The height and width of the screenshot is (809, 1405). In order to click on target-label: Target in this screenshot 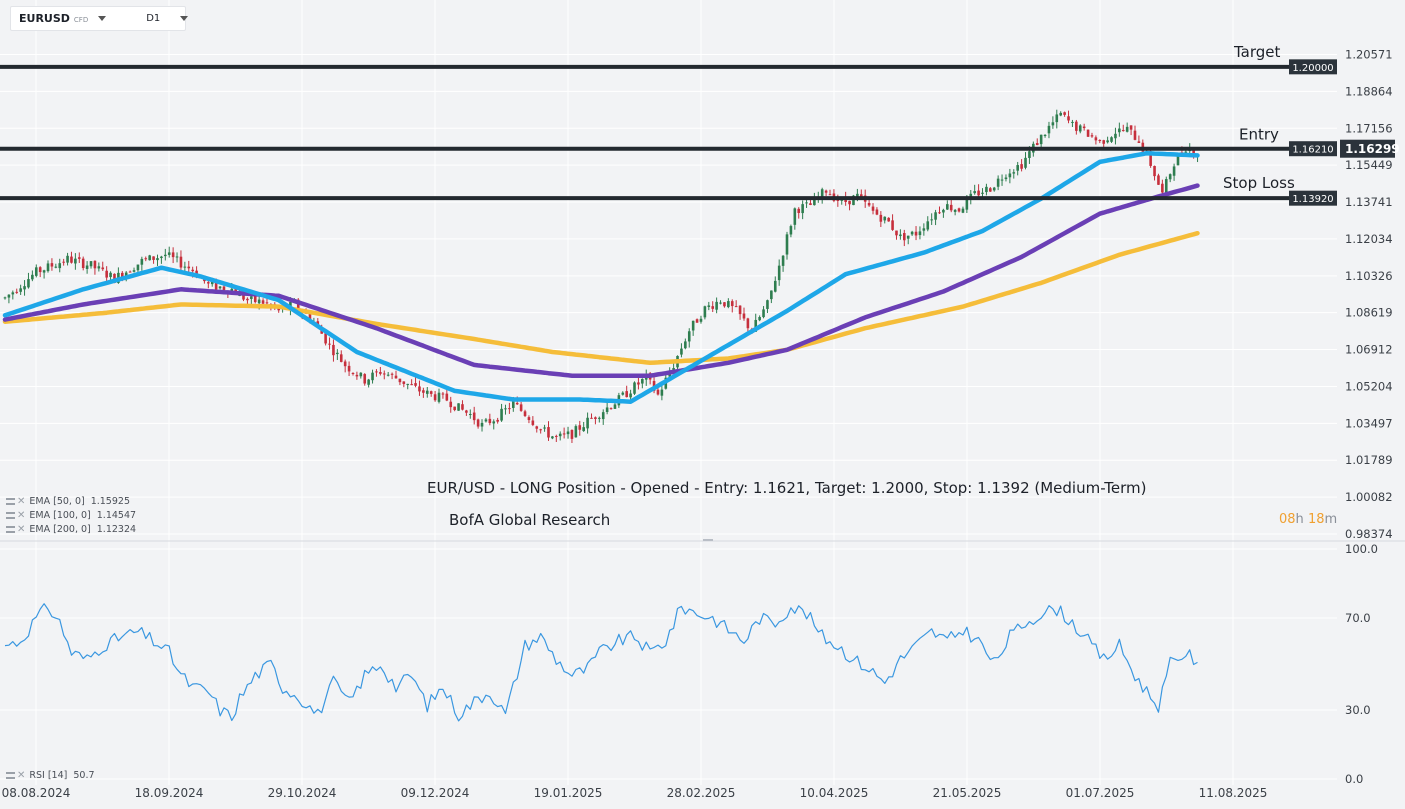, I will do `click(1257, 52)`.